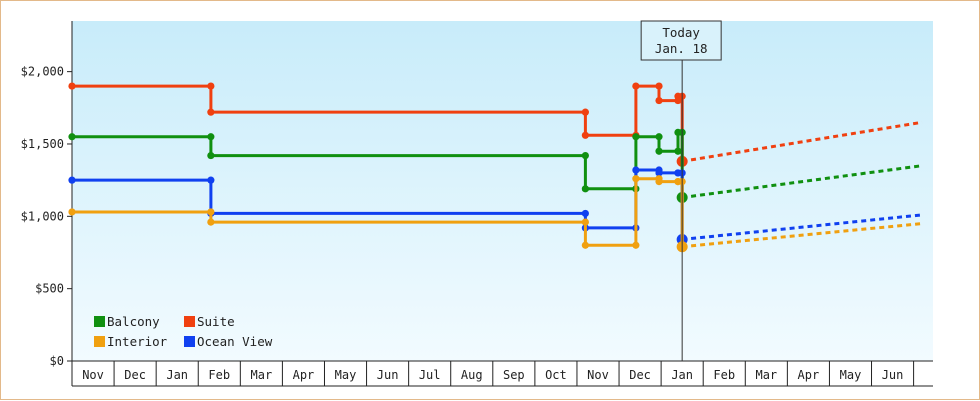 The width and height of the screenshot is (980, 401). I want to click on y-tick-label: $1,500, so click(42, 144).